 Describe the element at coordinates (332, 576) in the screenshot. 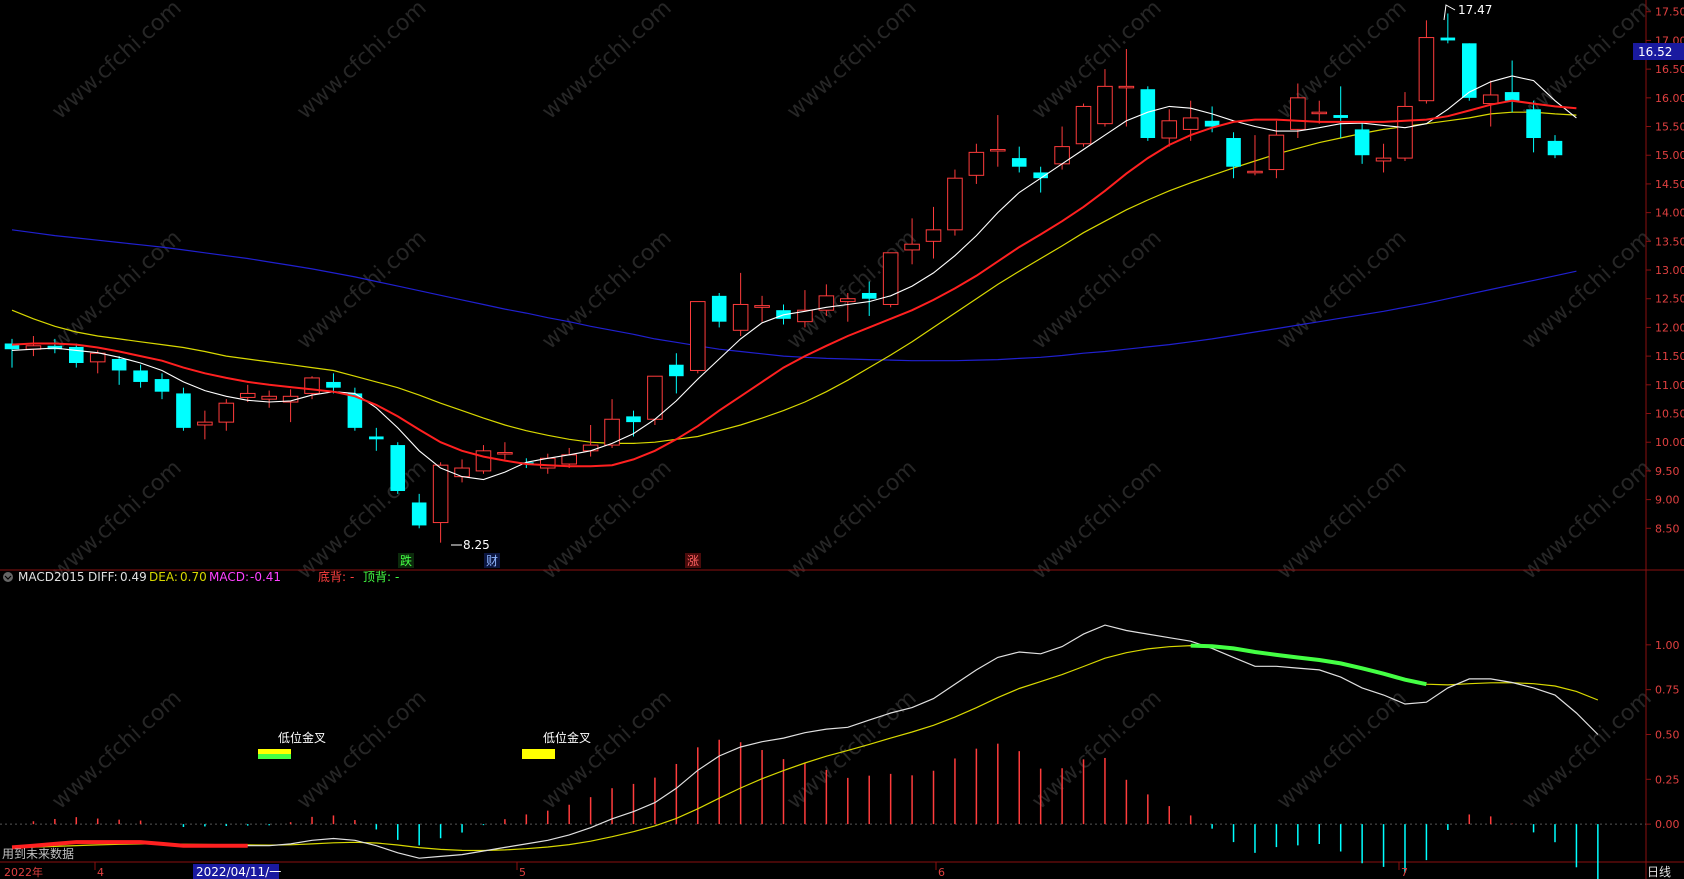

I see `bottom-divergence-label: 底背:` at that location.